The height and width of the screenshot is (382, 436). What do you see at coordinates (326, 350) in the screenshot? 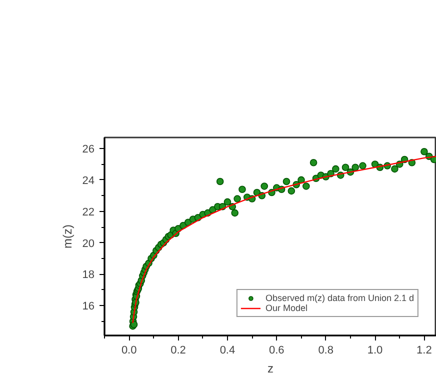
I see `x-tick-label: 0.8` at bounding box center [326, 350].